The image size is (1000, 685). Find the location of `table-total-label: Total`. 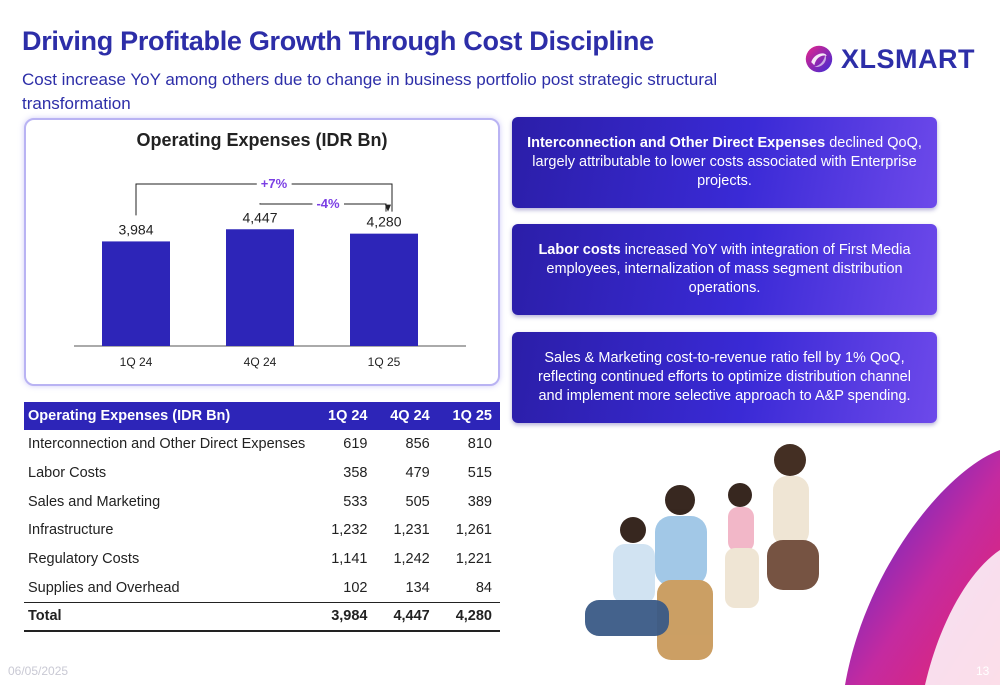

table-total-label: Total is located at coordinates (169, 616).